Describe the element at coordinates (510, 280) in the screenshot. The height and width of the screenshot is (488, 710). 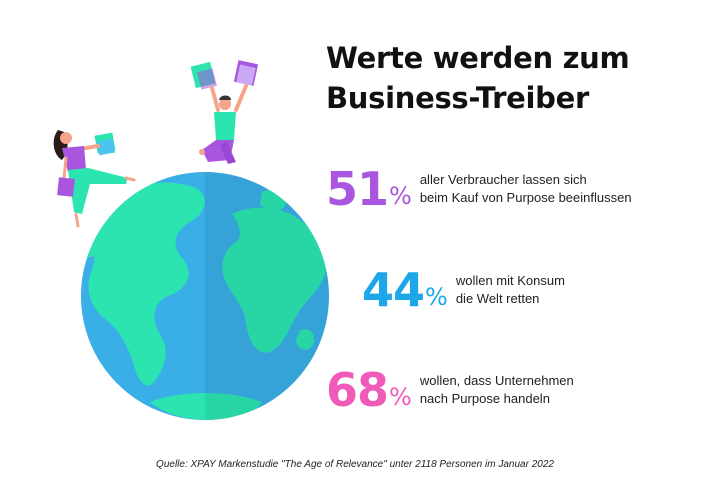
I see `stat-description-line-1: wollen mit Konsum` at that location.